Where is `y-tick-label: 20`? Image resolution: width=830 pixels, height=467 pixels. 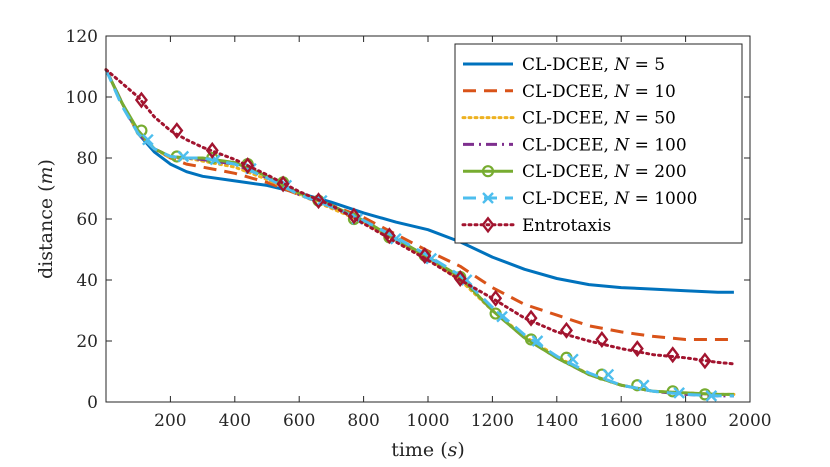
y-tick-label: 20 is located at coordinates (87, 342).